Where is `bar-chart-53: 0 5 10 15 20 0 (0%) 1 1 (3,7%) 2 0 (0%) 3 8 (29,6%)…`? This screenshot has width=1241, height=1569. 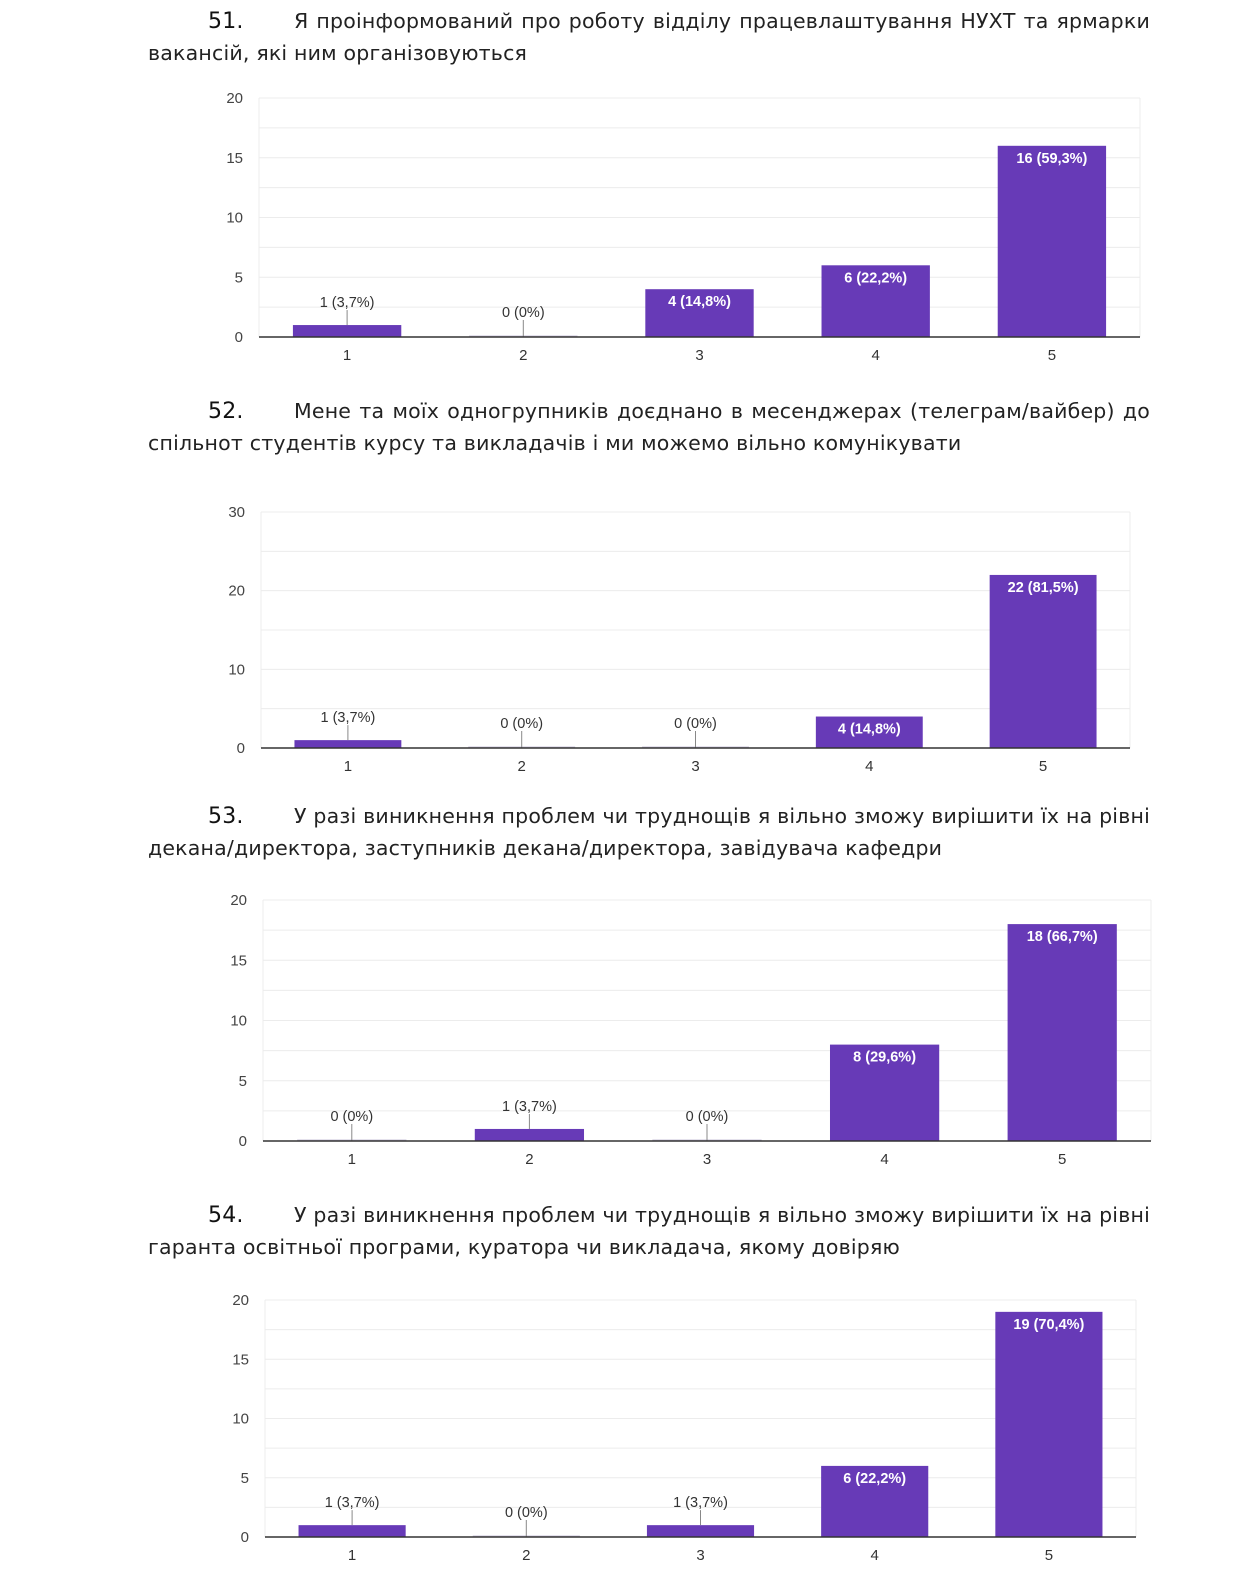 bar-chart-53: 0 5 10 15 20 0 (0%) 1 1 (3,7%) 2 0 (0%) 3 8 (29,6%)… is located at coordinates (691, 1030).